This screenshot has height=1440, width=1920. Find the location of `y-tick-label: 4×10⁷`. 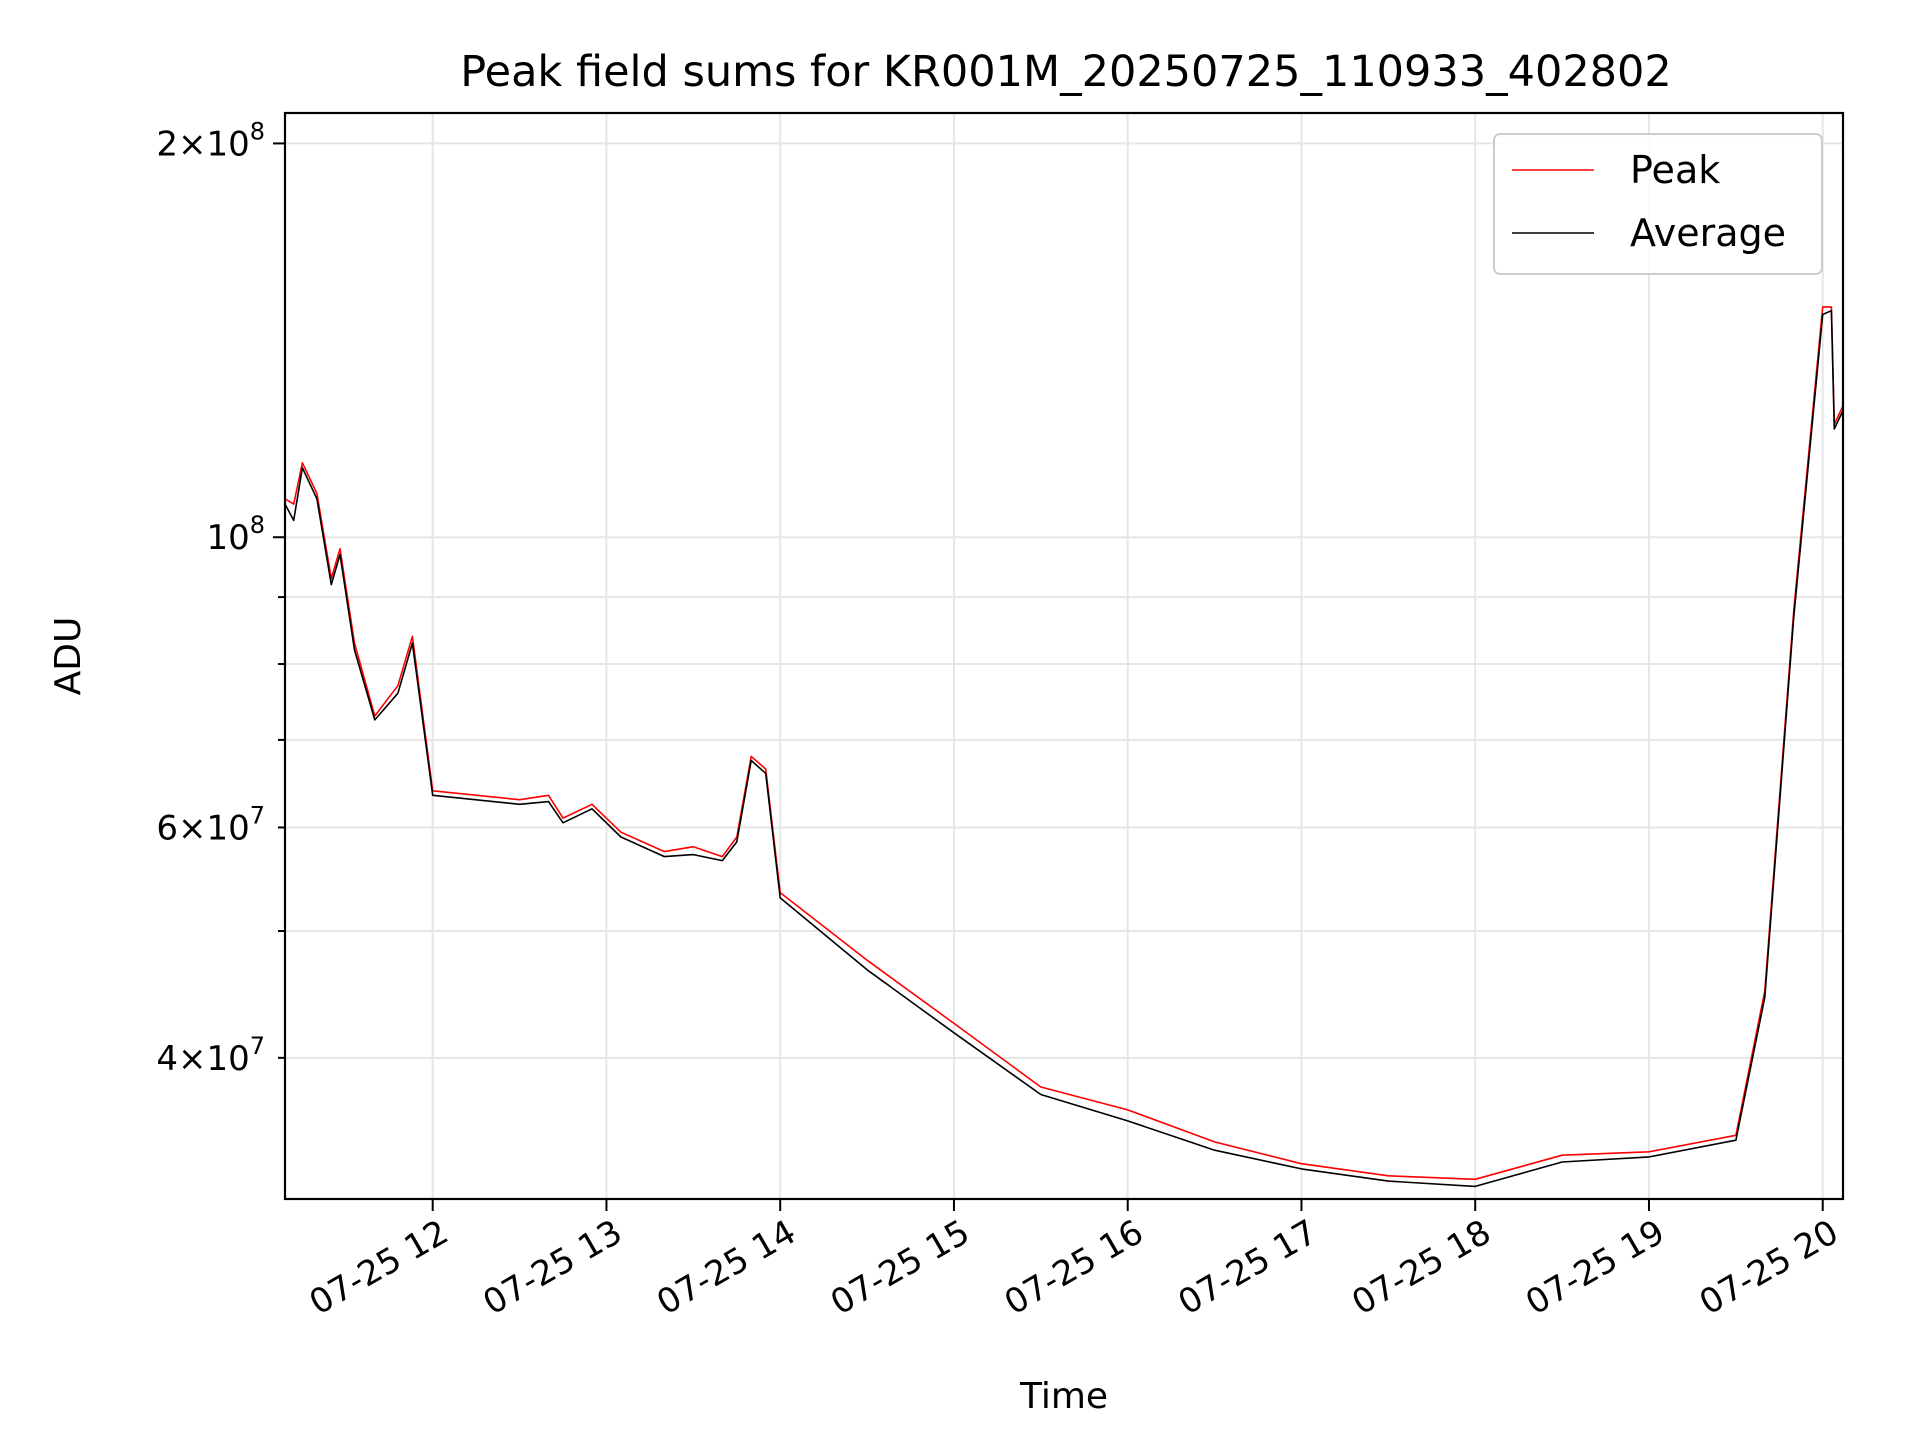

y-tick-label: 4×10⁷ is located at coordinates (210, 1055).